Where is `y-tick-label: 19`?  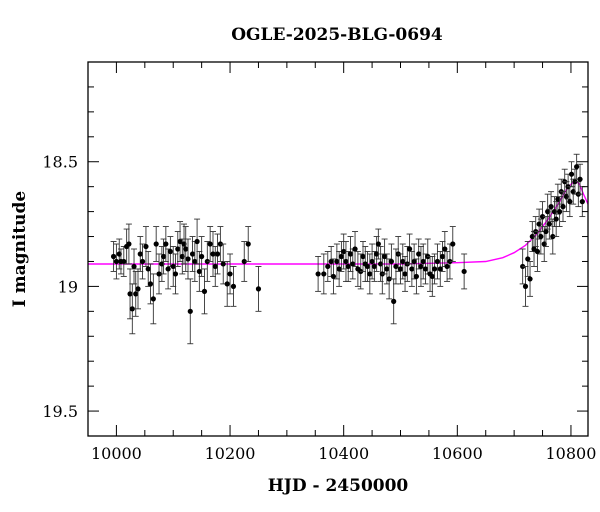
y-tick-label: 19 is located at coordinates (68, 286).